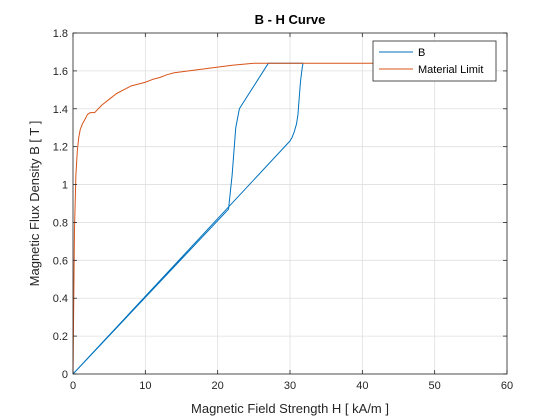 The width and height of the screenshot is (560, 420). What do you see at coordinates (60, 299) in the screenshot?
I see `y-tick-label: 0.4` at bounding box center [60, 299].